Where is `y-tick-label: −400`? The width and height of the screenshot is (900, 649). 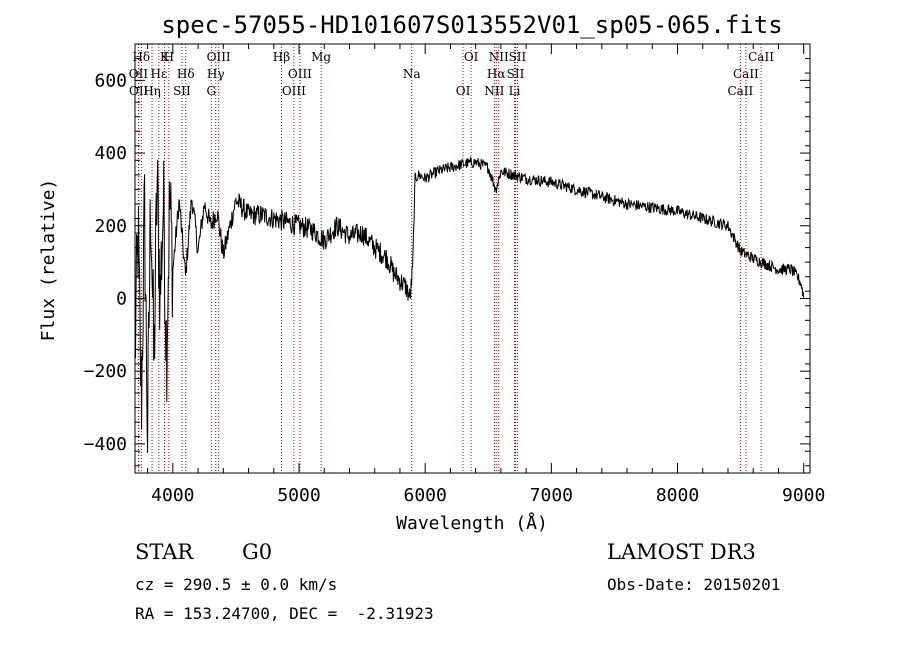
y-tick-label: −400 is located at coordinates (105, 444).